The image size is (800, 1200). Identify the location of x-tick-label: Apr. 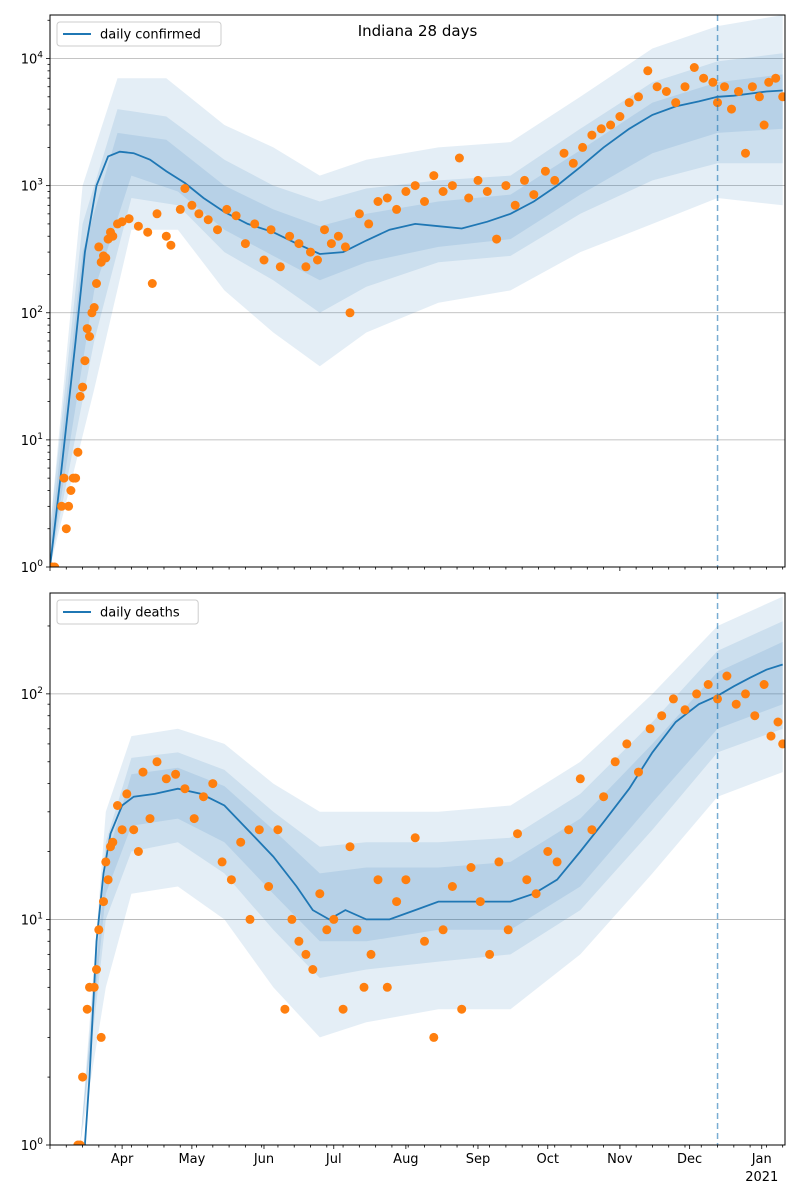
(122, 1159).